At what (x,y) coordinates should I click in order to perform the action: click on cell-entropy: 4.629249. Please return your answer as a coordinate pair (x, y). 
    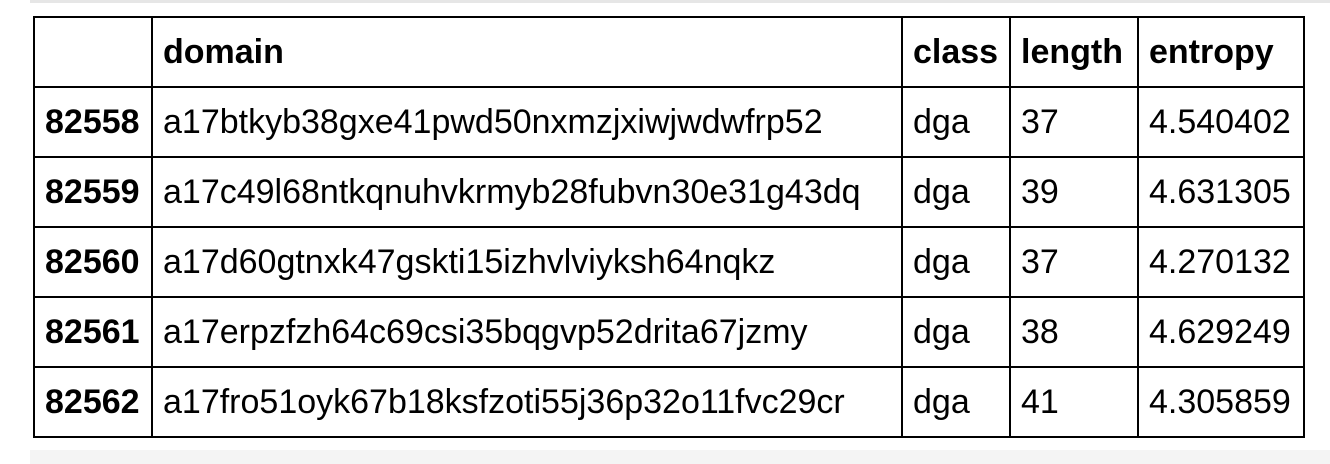
    Looking at the image, I should click on (1221, 332).